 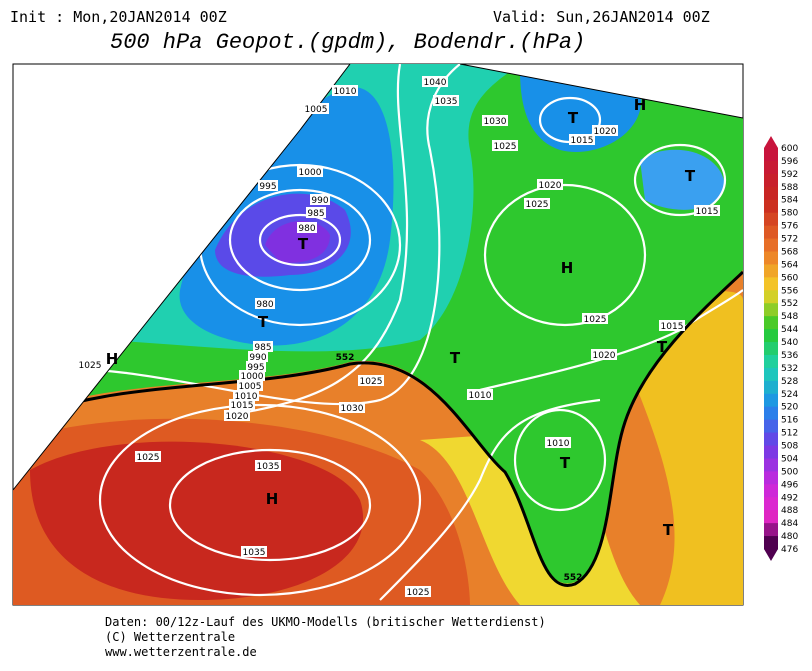 I want to click on init-time: Init : Mon,20JAN2014 00Z, so click(x=118, y=17).